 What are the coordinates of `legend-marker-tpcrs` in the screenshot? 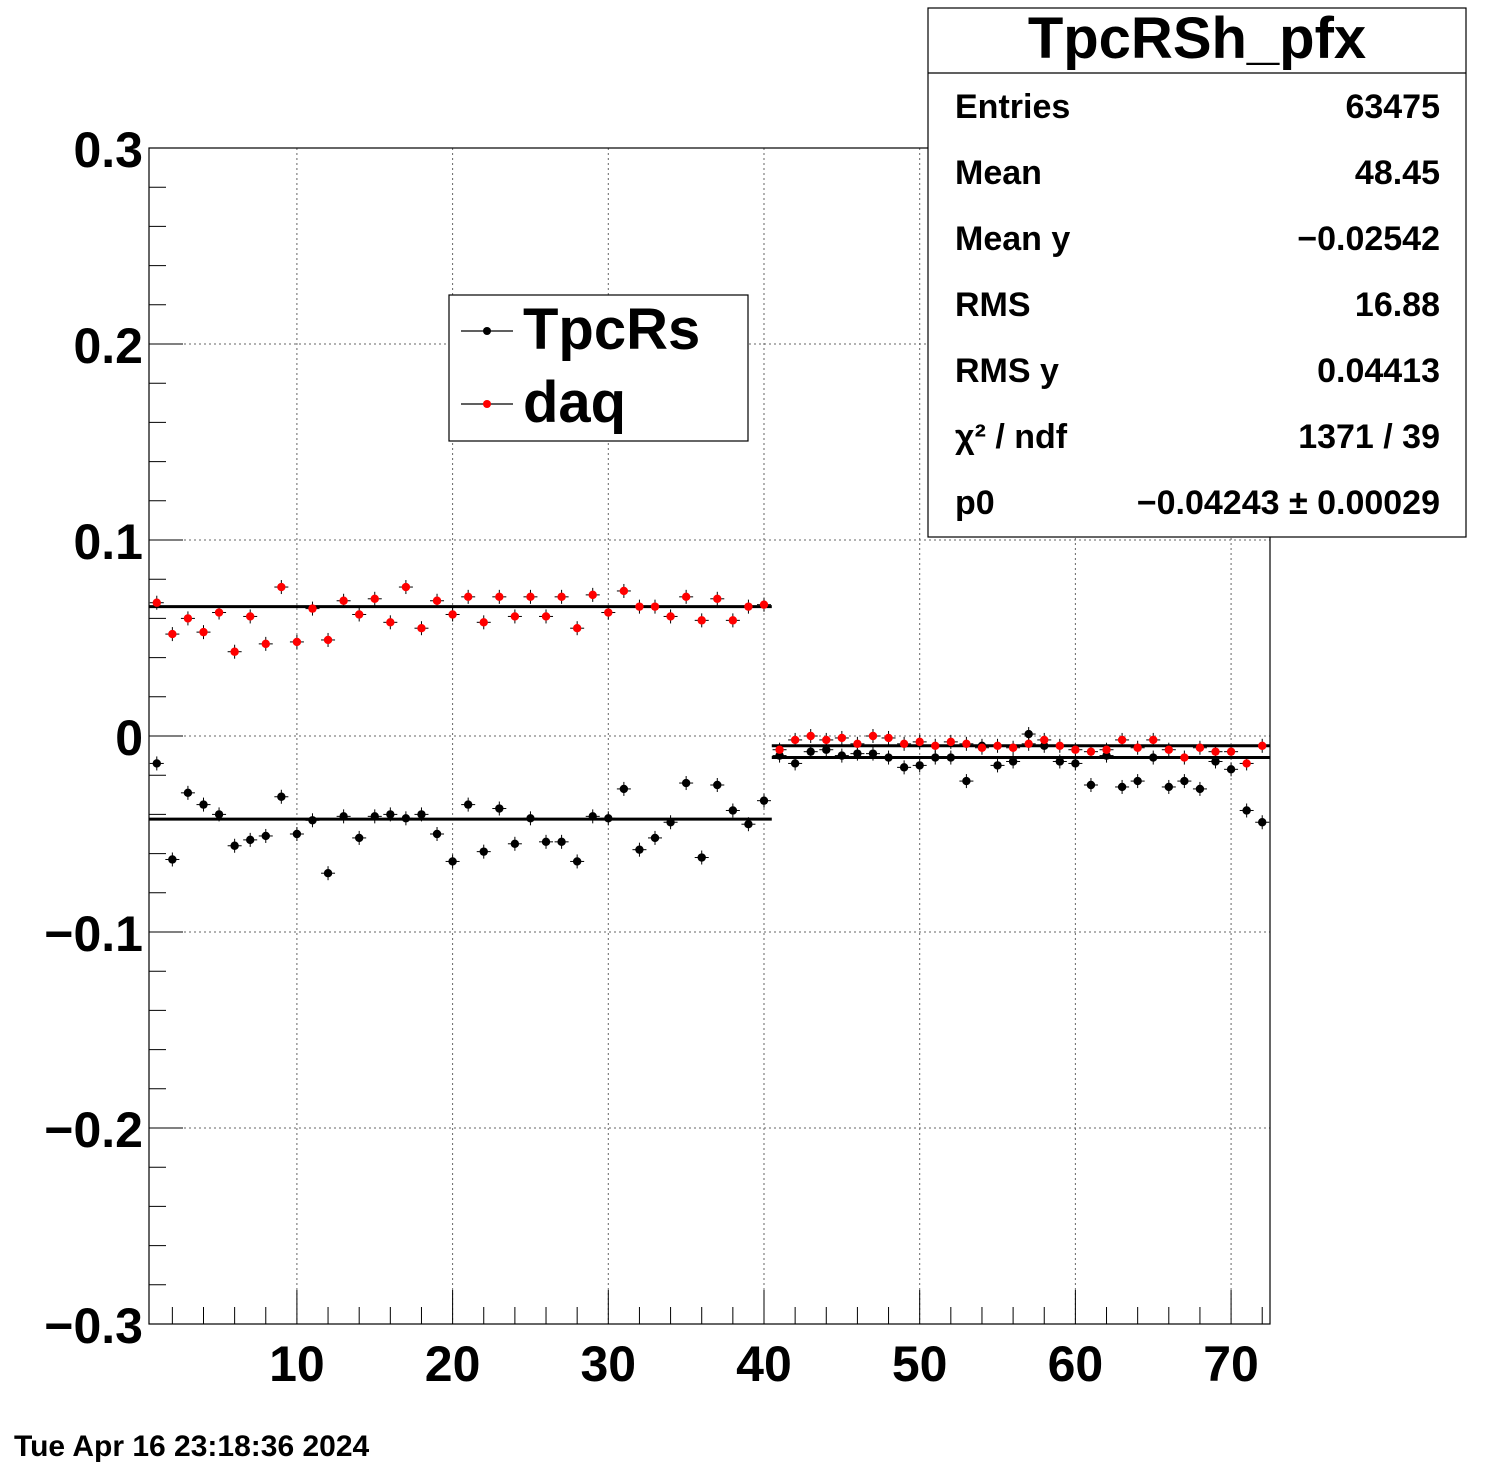 It's located at (487, 331).